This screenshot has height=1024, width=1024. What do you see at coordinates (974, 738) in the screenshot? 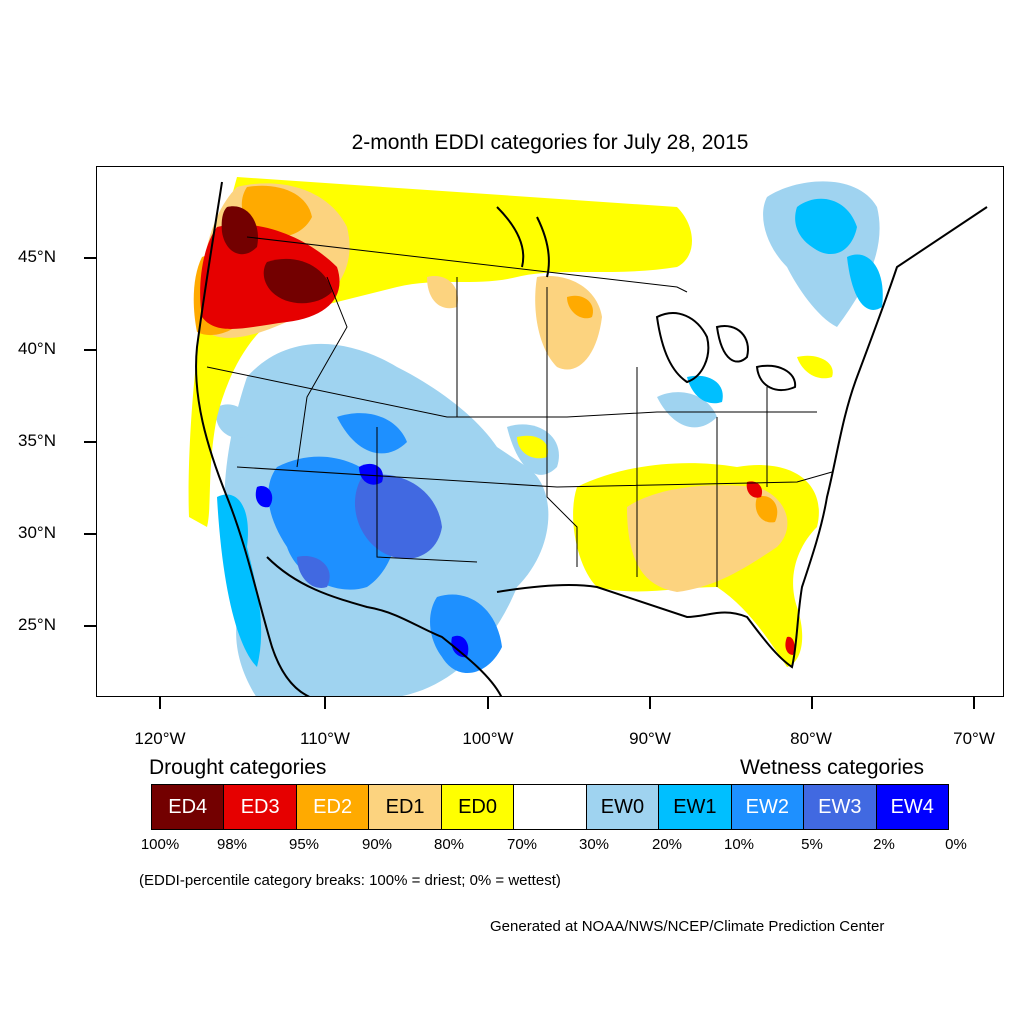
I see `lon-label-70w: 70°W` at bounding box center [974, 738].